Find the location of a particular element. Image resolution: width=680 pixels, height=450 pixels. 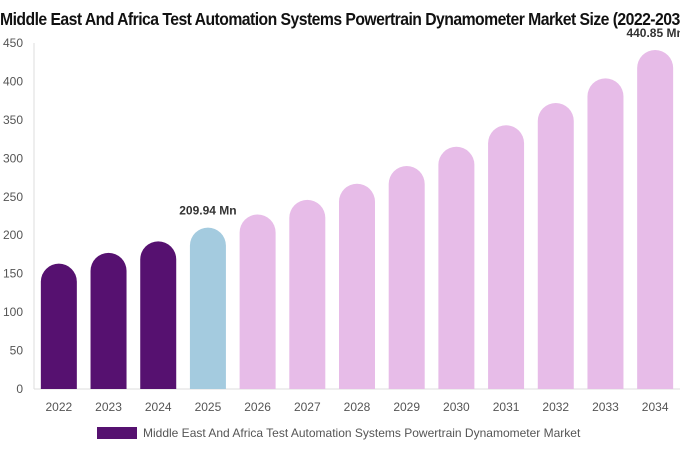

bar-2024 is located at coordinates (158, 315).